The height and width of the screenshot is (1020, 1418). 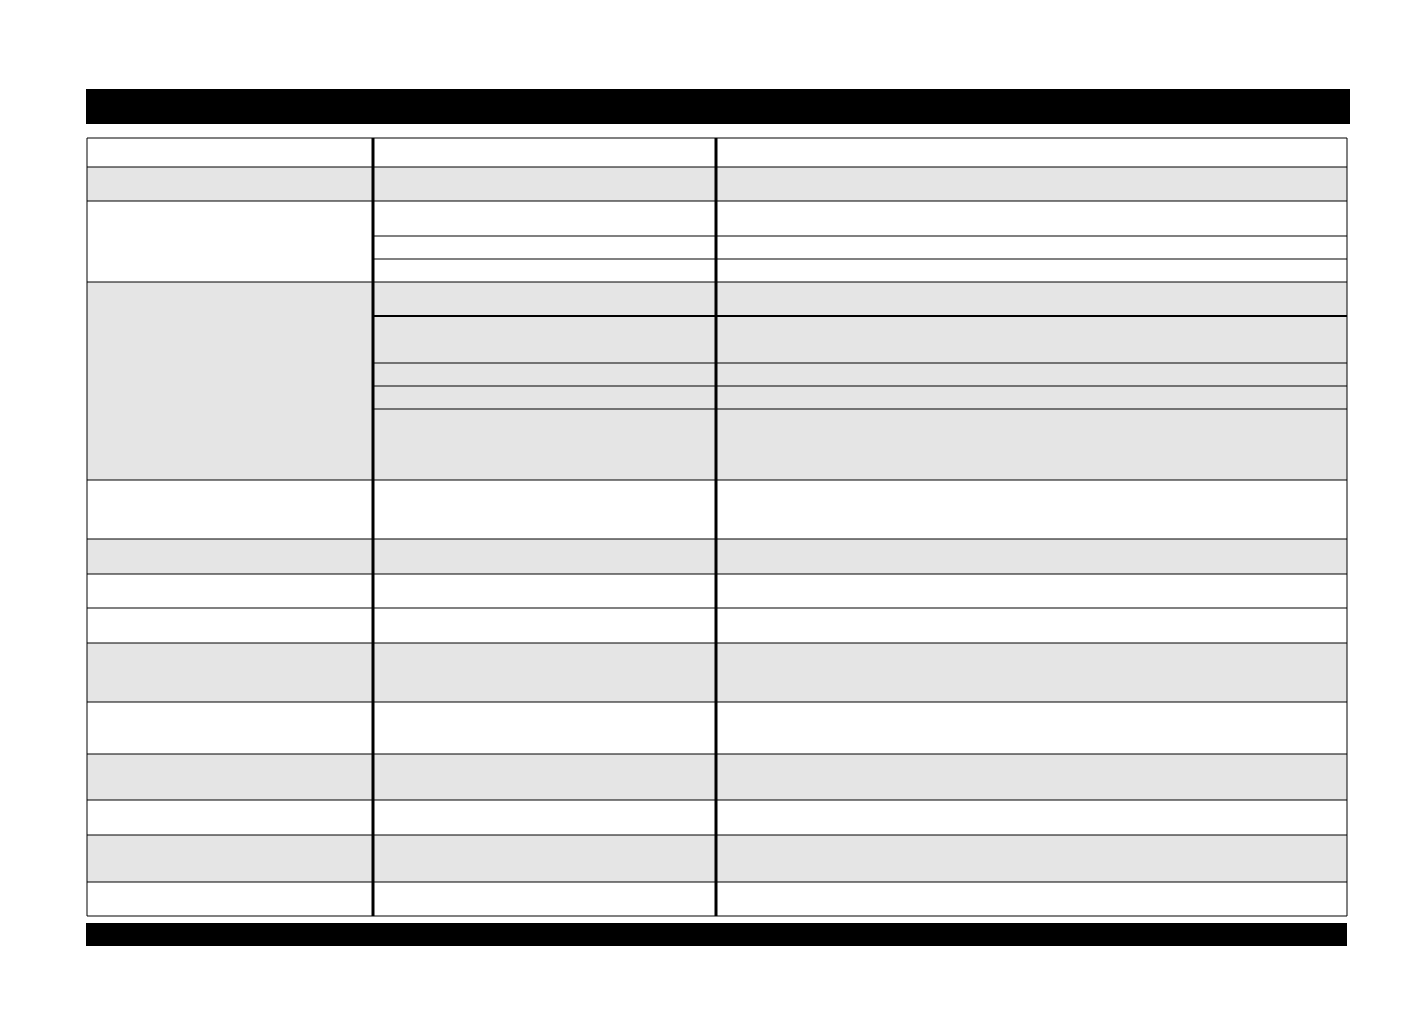 I want to click on header-bar, so click(x=718, y=106).